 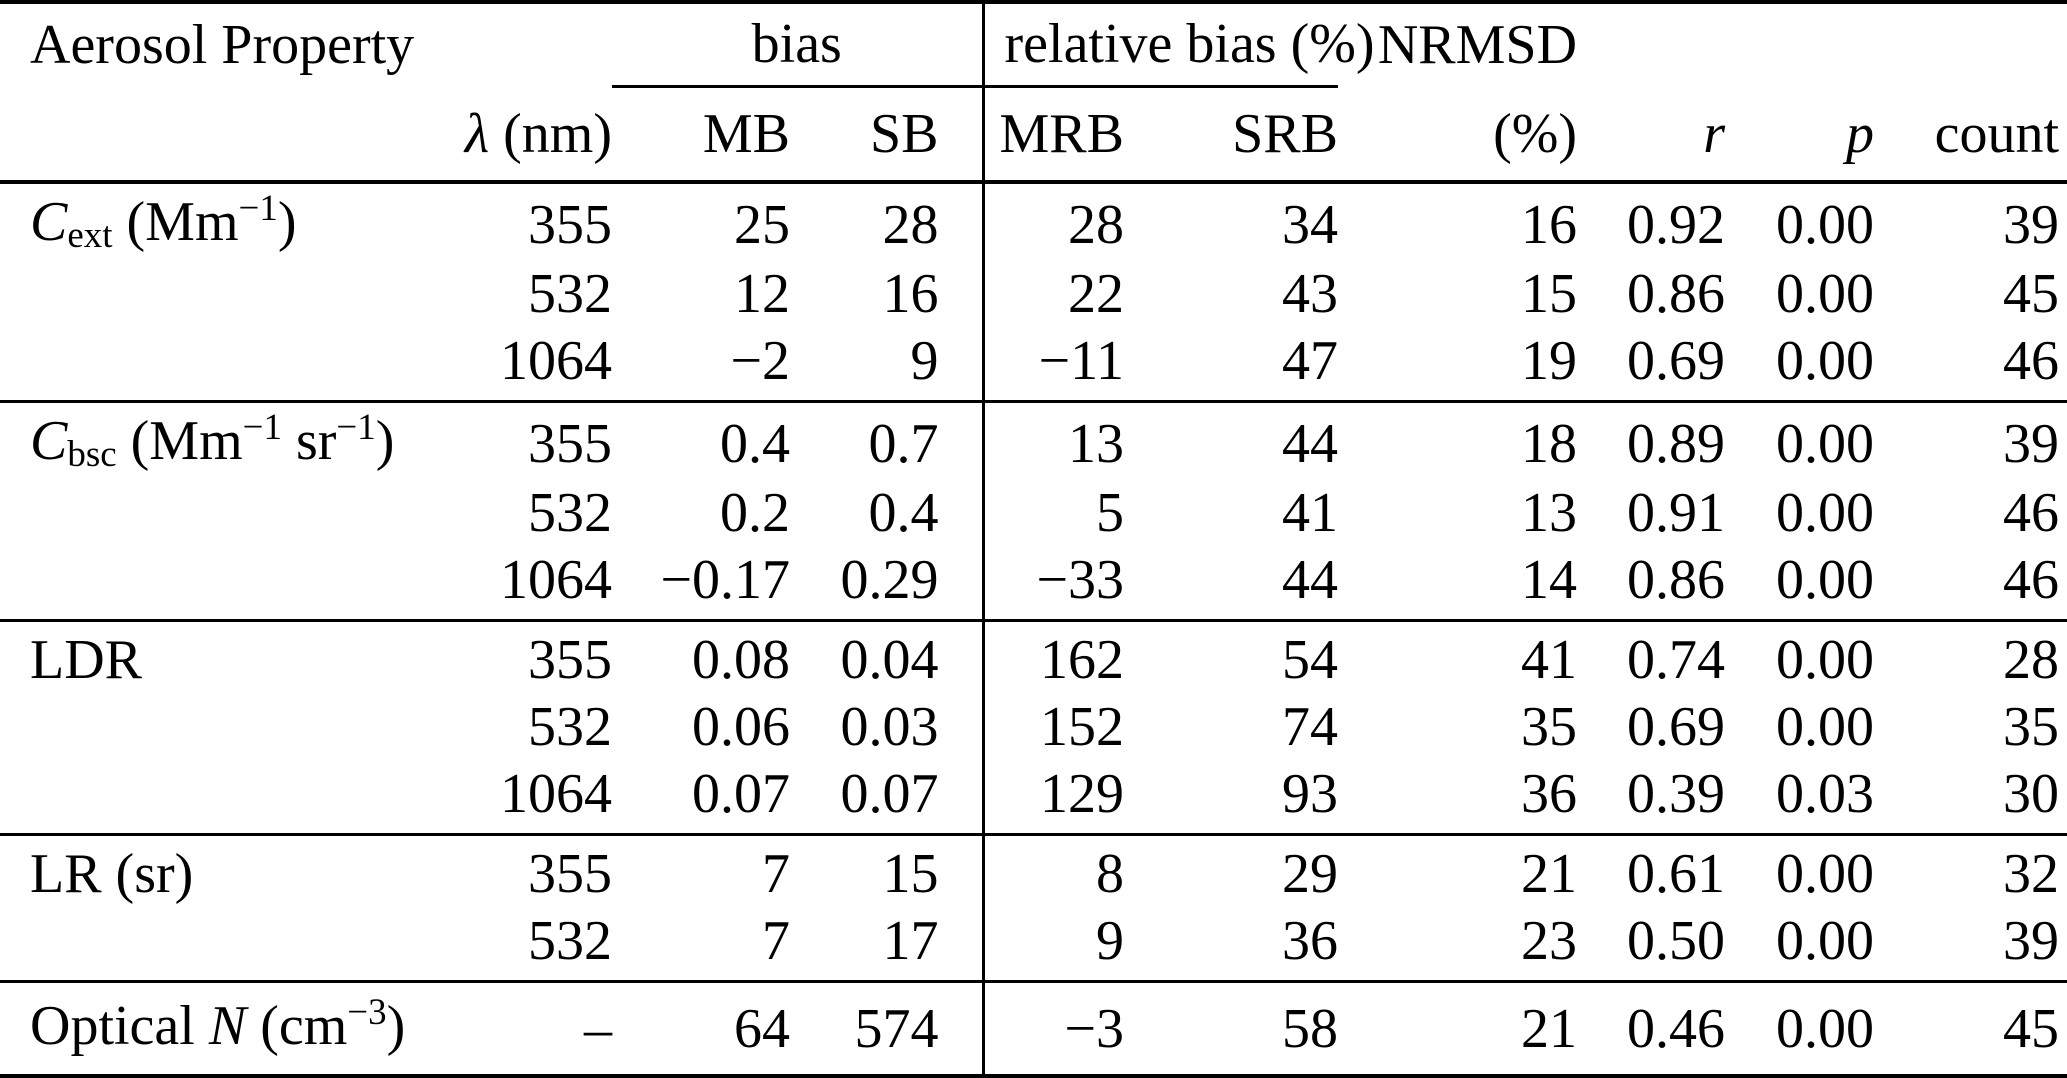 What do you see at coordinates (1549, 580) in the screenshot?
I see `cell-nrmsd_pct: 14` at bounding box center [1549, 580].